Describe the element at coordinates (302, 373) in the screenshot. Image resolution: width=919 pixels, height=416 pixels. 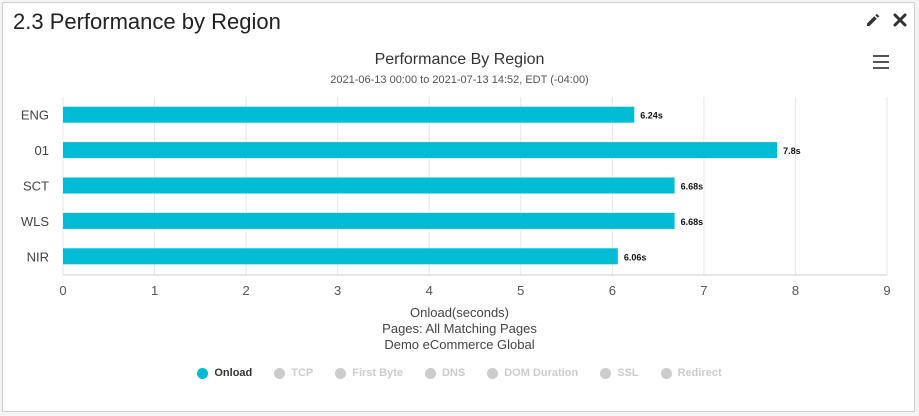
I see `legend-label: TCP` at that location.